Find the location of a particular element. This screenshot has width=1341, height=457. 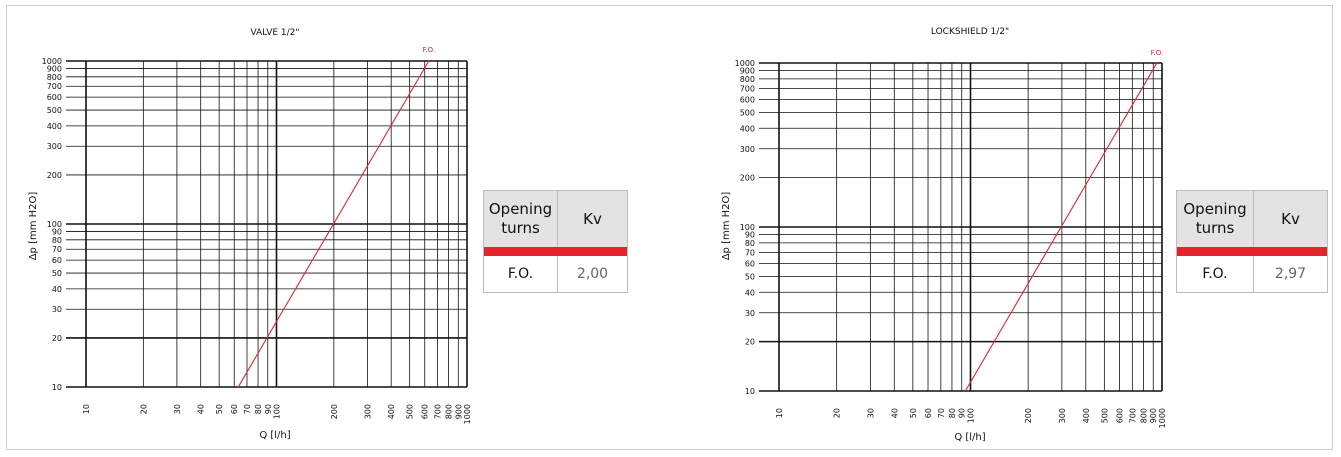

kv-label: Kv is located at coordinates (1290, 218).